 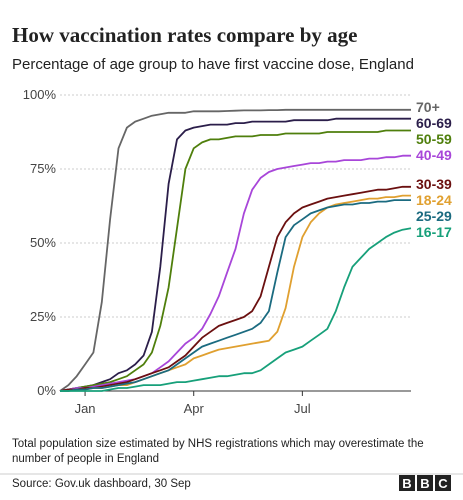 What do you see at coordinates (40, 94) in the screenshot?
I see `y-tick-label: 100%` at bounding box center [40, 94].